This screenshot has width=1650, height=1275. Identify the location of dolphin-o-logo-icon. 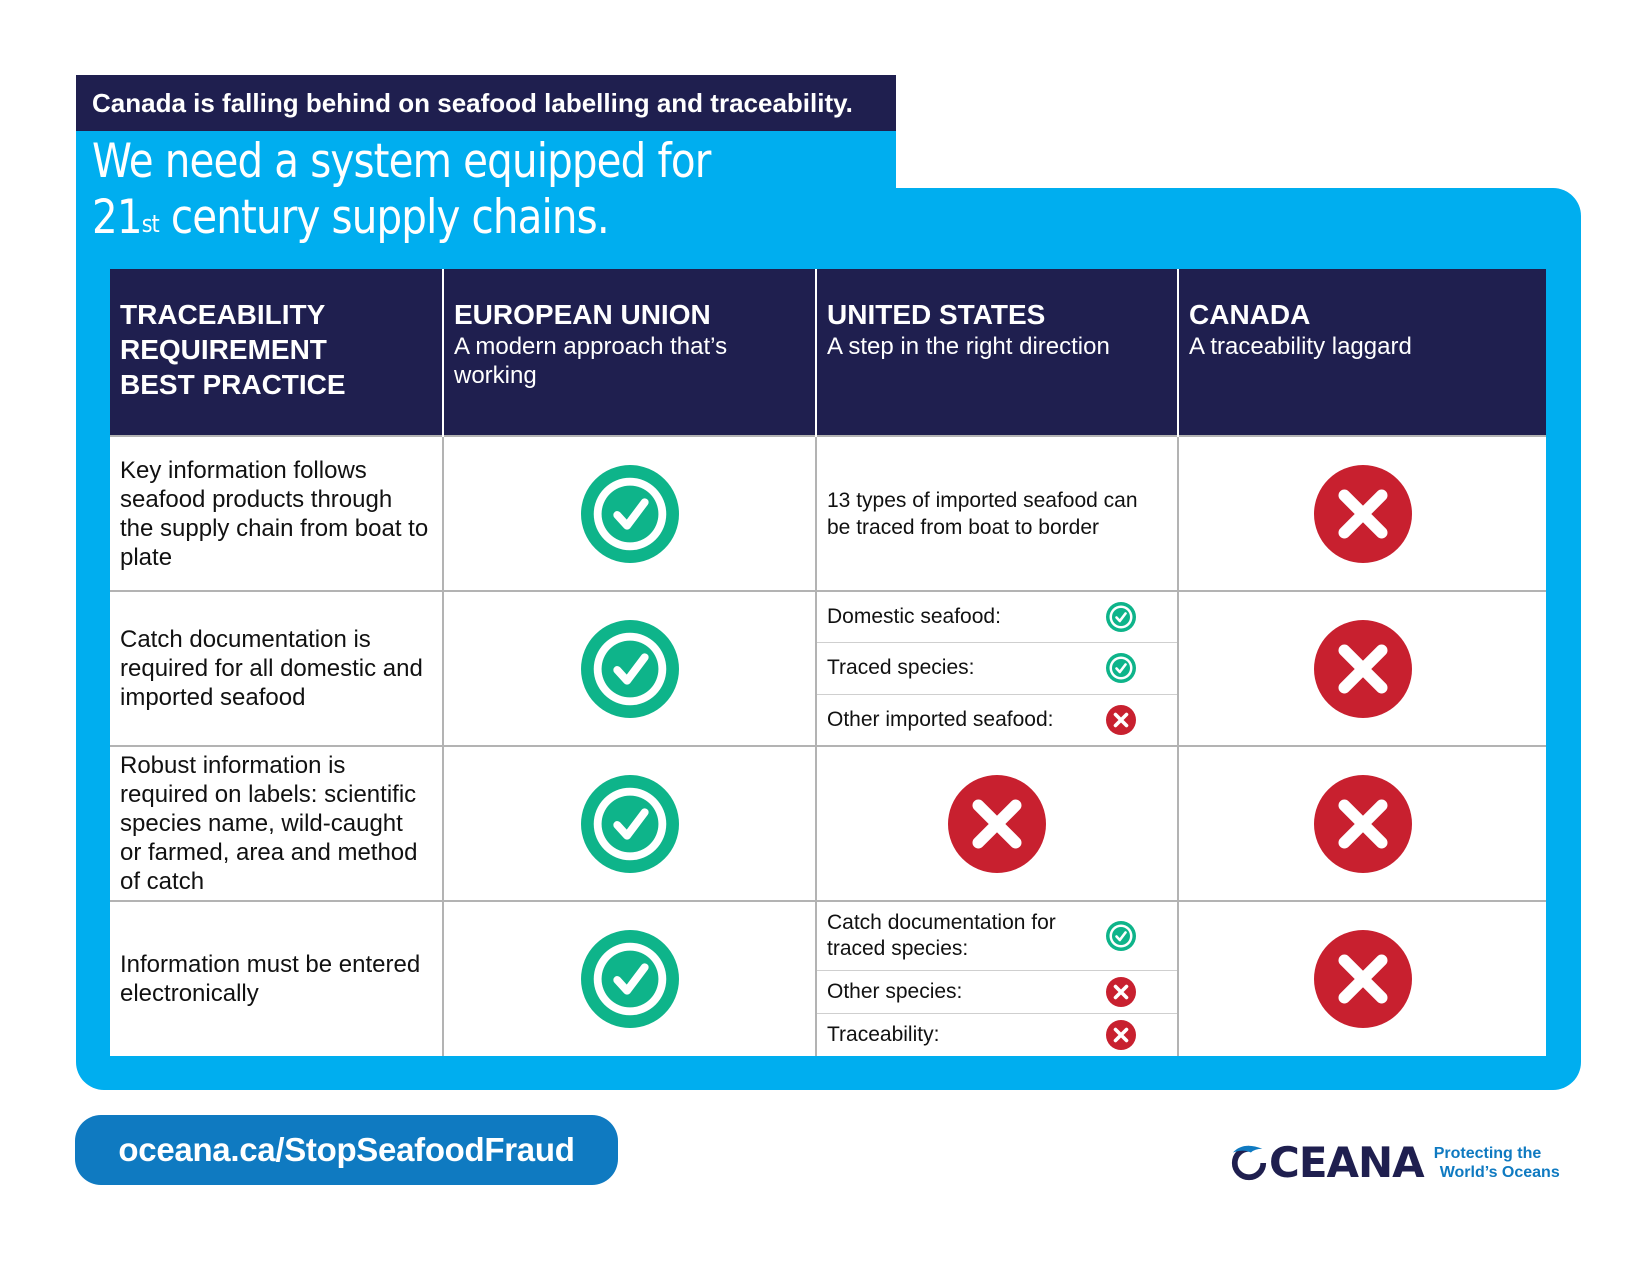
(1249, 1163).